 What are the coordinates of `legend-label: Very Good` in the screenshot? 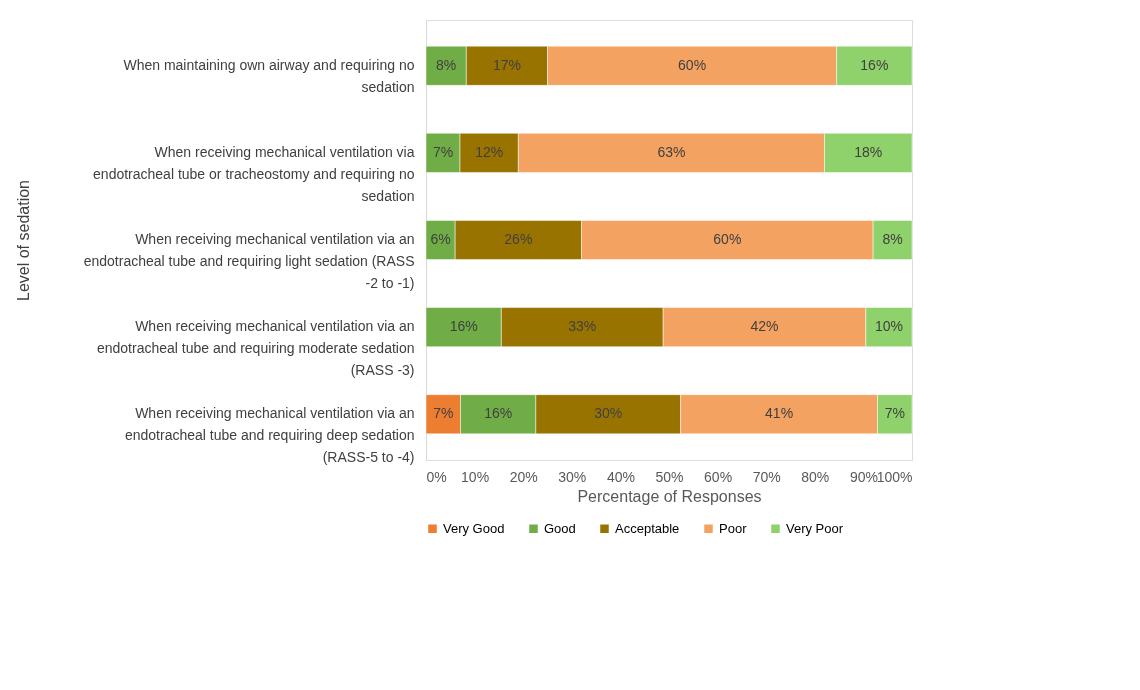 It's located at (474, 528).